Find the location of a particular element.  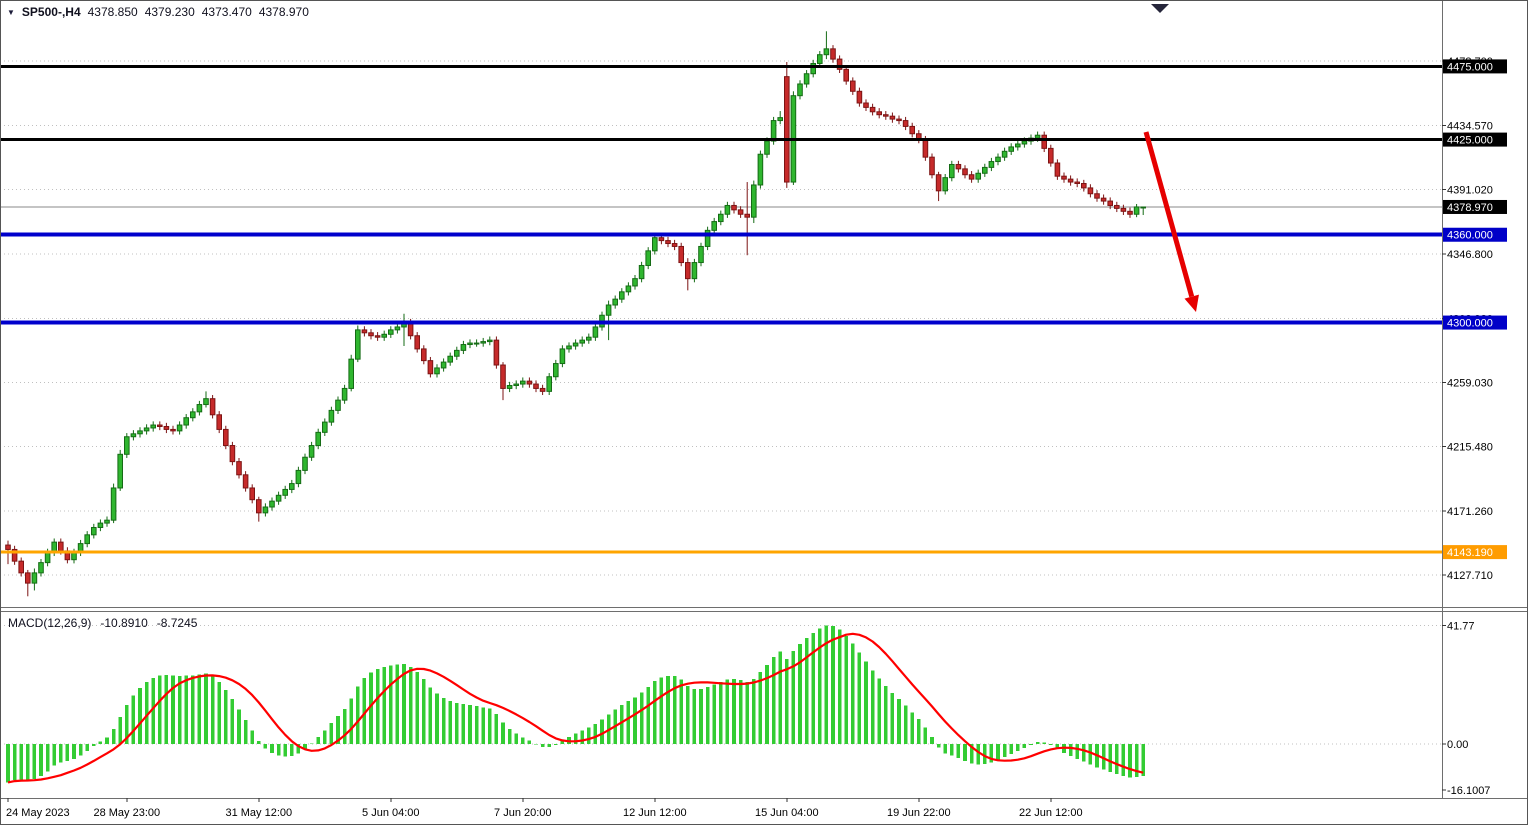

chart-shift-marker-icon is located at coordinates (1160, 8).